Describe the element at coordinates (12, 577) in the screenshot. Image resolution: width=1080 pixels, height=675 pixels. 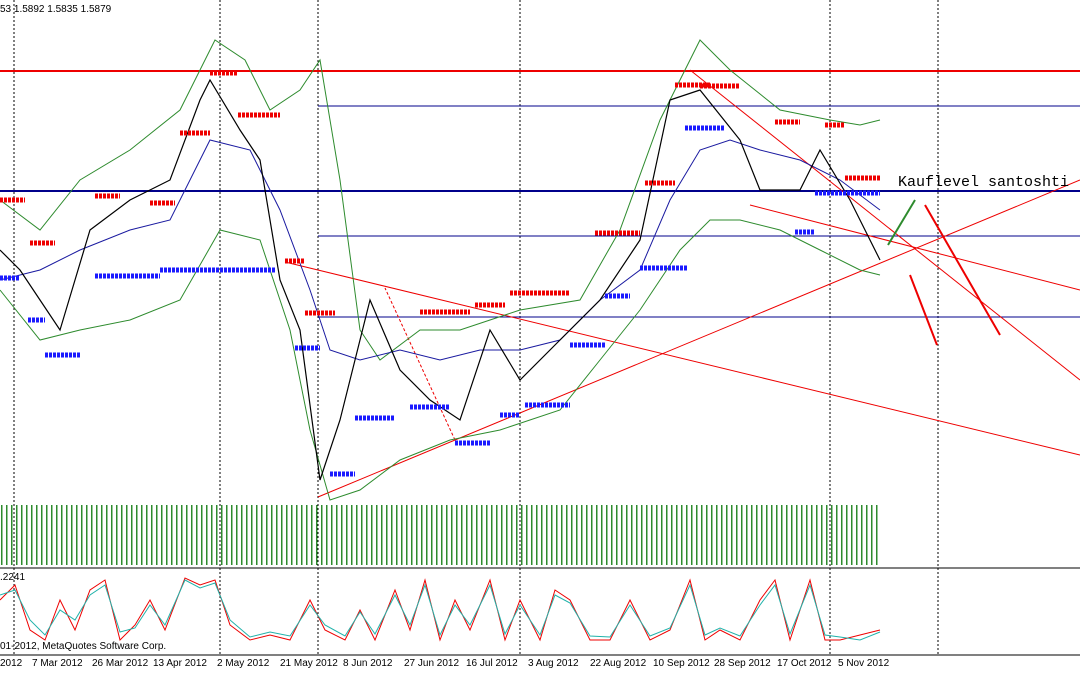
I see `indicator-label: .2241` at that location.